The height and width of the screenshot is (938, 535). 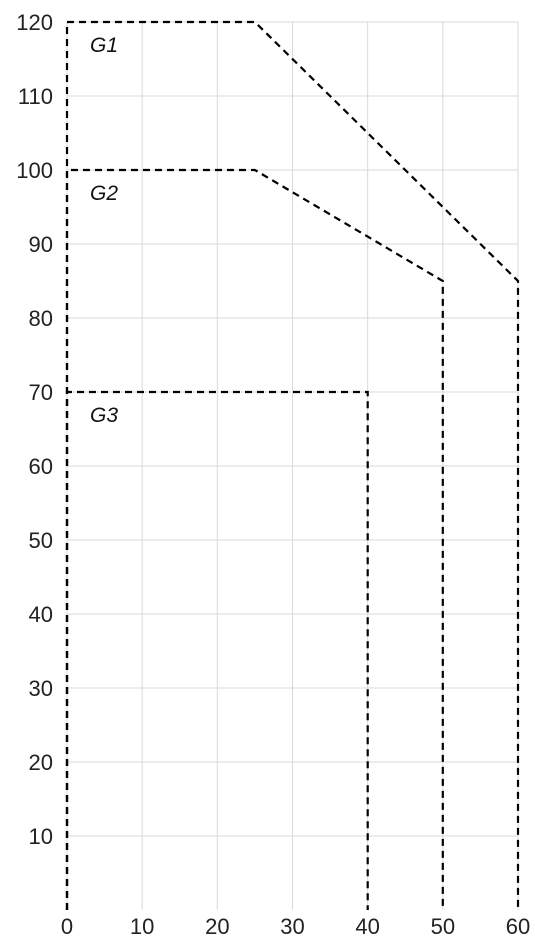 What do you see at coordinates (443, 926) in the screenshot?
I see `x-tick-label-50: 50` at bounding box center [443, 926].